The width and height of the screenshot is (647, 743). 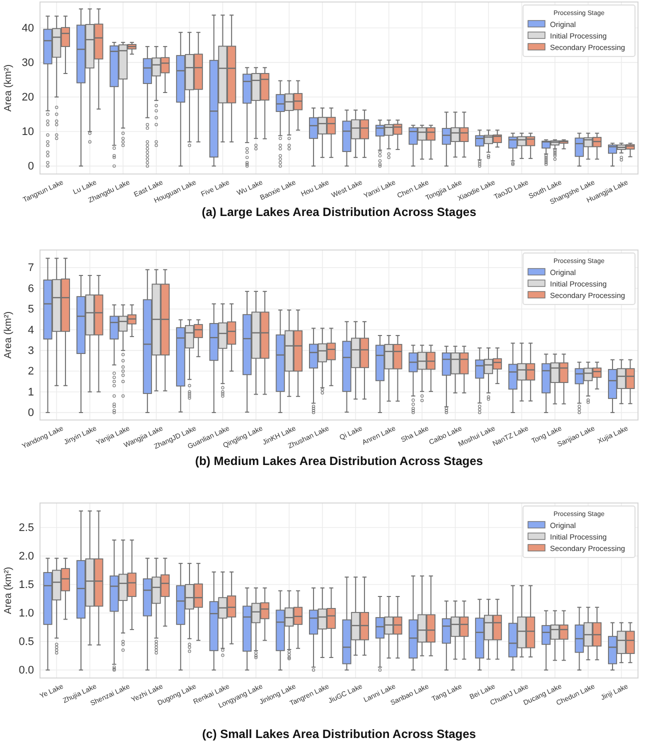 I want to click on y-tick-label: 1.5, so click(x=26, y=585).